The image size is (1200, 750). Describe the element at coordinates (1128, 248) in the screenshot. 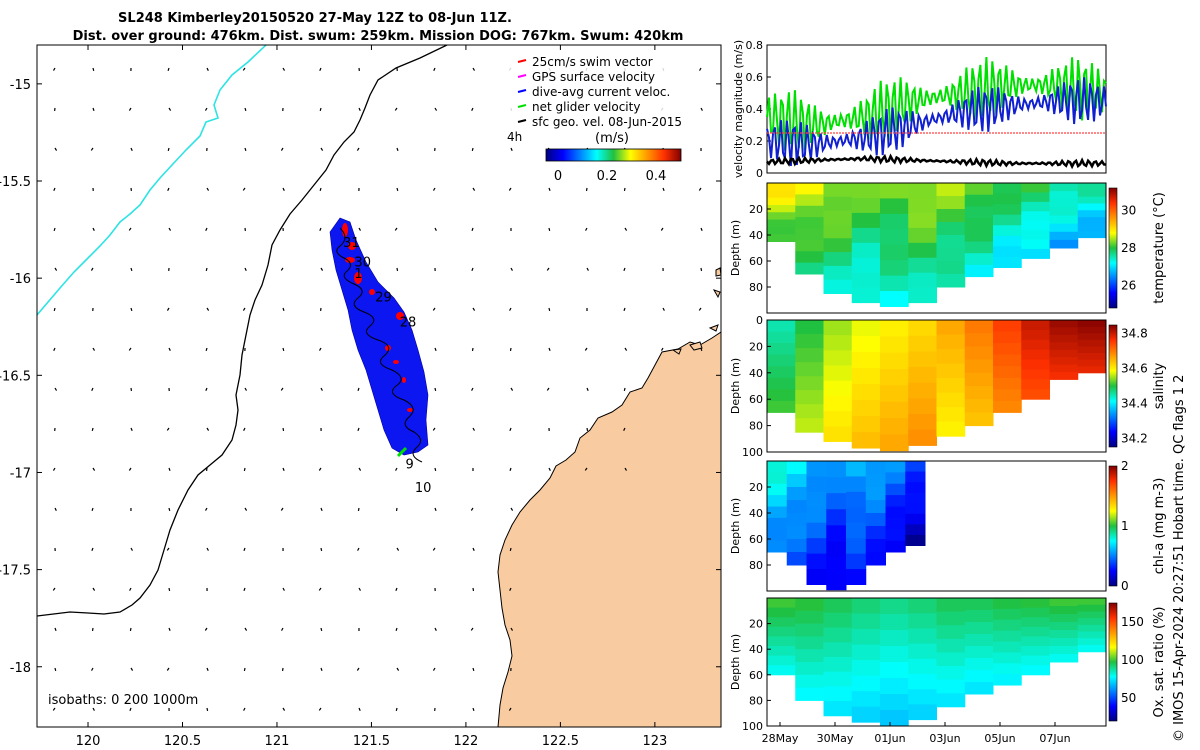

I see `colorbar-tick-label: 28` at that location.